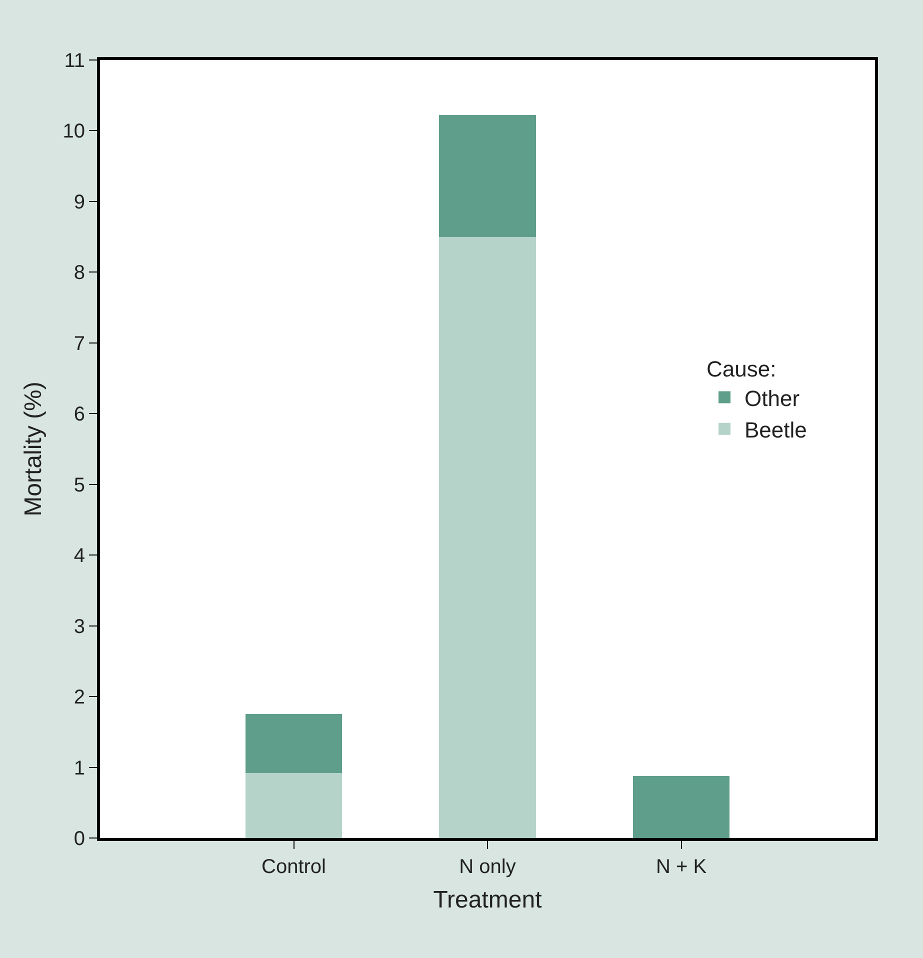 The image size is (923, 958). I want to click on y-tick-label: 8, so click(79, 273).